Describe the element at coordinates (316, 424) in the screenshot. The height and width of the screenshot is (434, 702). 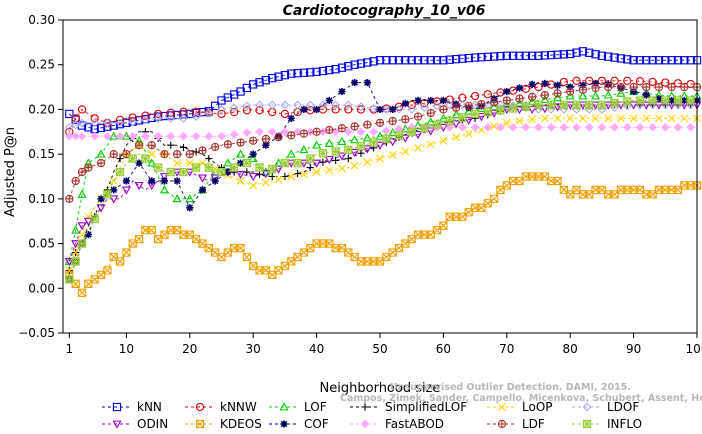
I see `legend-label: COF` at that location.